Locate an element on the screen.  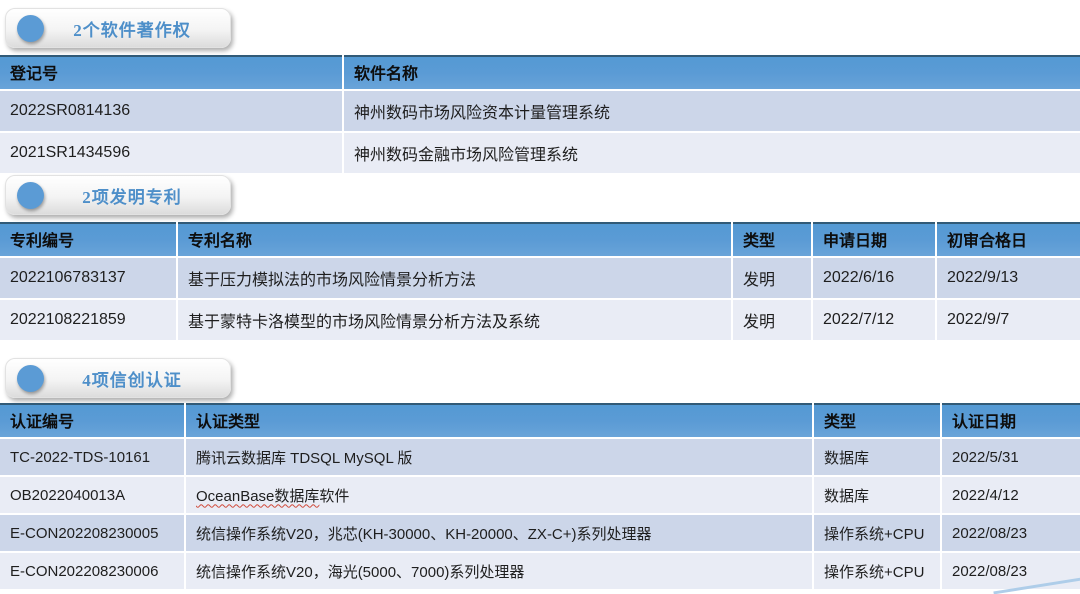
table-cell-cert-type-name: OceanBase数据库 软件 is located at coordinates (499, 495).